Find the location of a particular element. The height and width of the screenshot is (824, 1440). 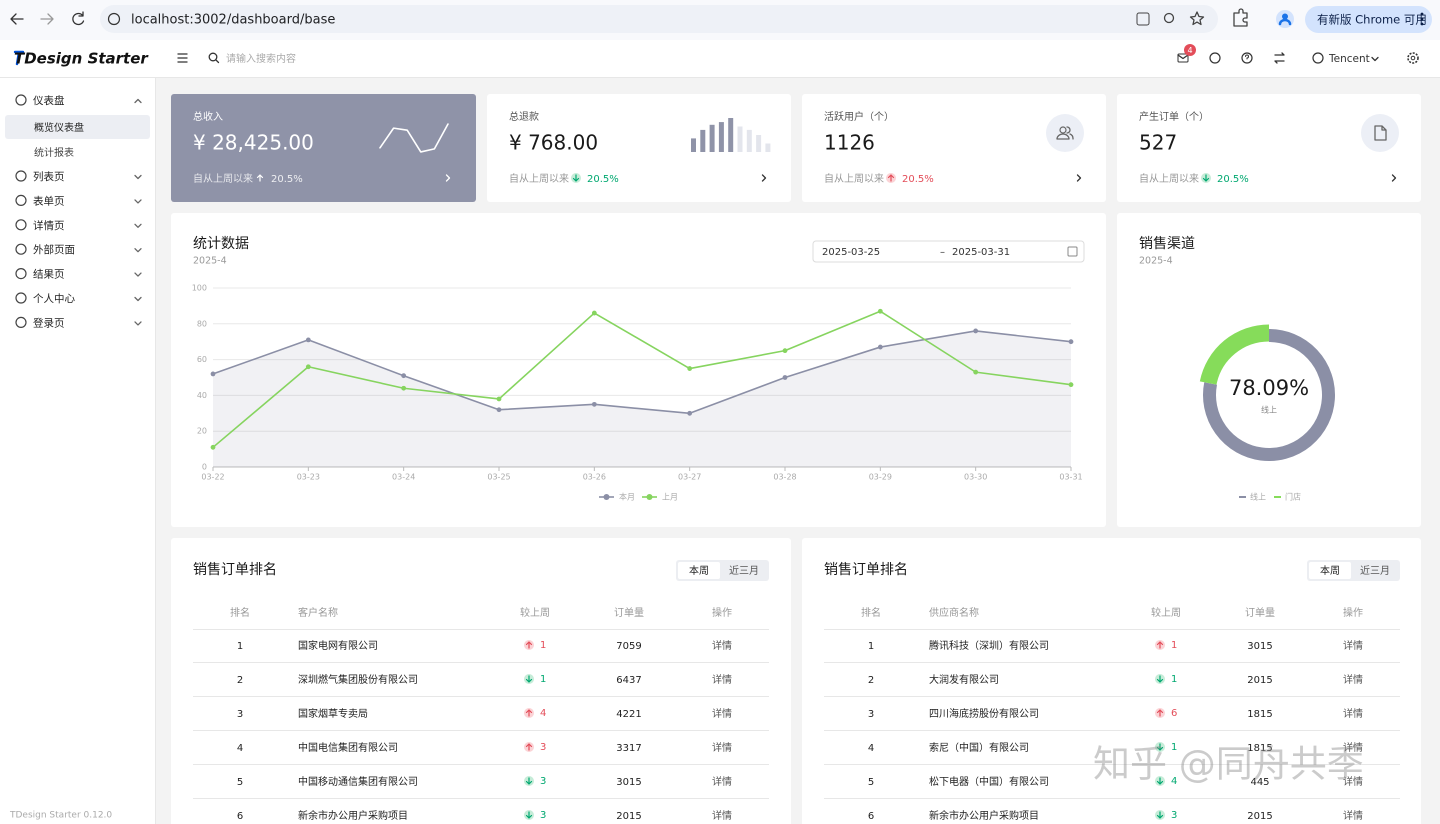

bookmark-icon is located at coordinates (1197, 18).